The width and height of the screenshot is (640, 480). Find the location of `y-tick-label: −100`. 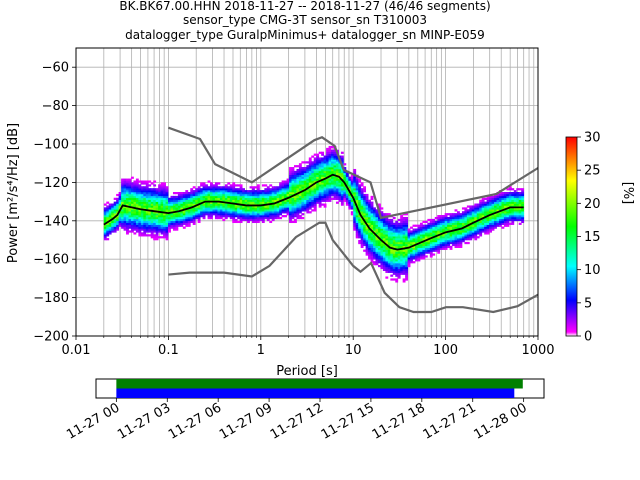

y-tick-label: −100 is located at coordinates (51, 145).